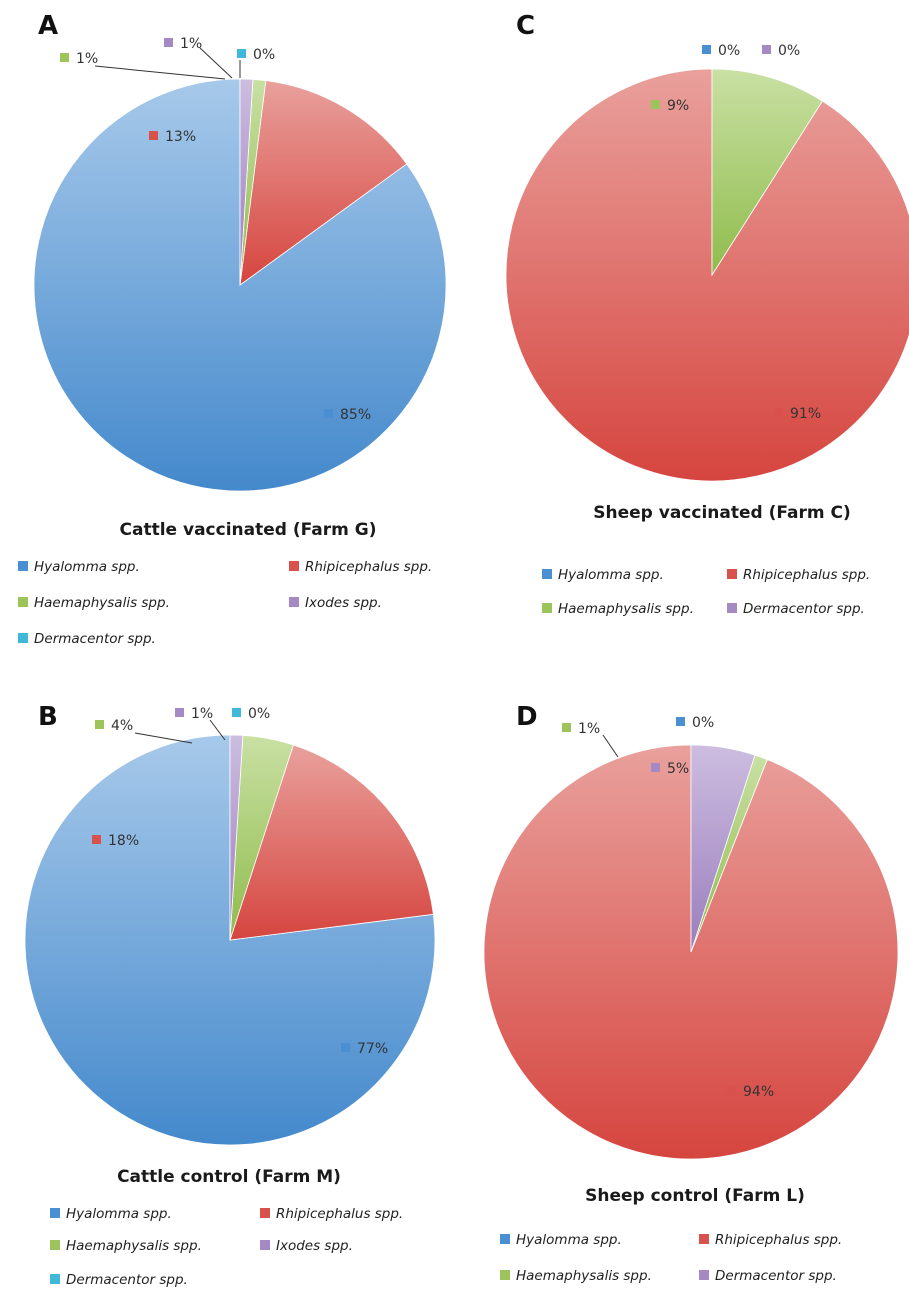 This screenshot has height=1293, width=909. What do you see at coordinates (721, 513) in the screenshot?
I see `chart-title-c: Sheep vaccinated (Farm C)` at bounding box center [721, 513].